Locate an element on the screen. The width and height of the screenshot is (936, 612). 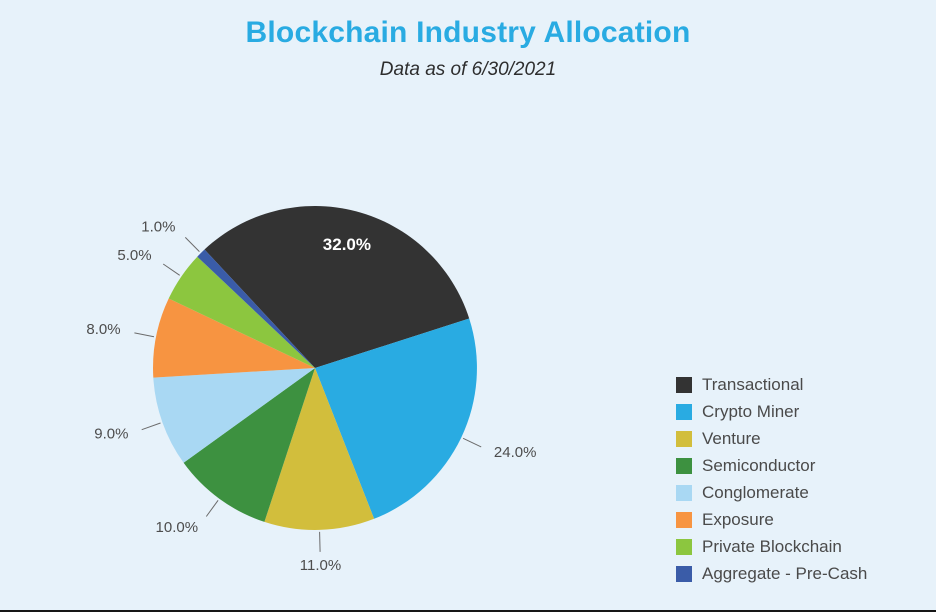
pie-slice-private-blockchain is located at coordinates (241, 312).